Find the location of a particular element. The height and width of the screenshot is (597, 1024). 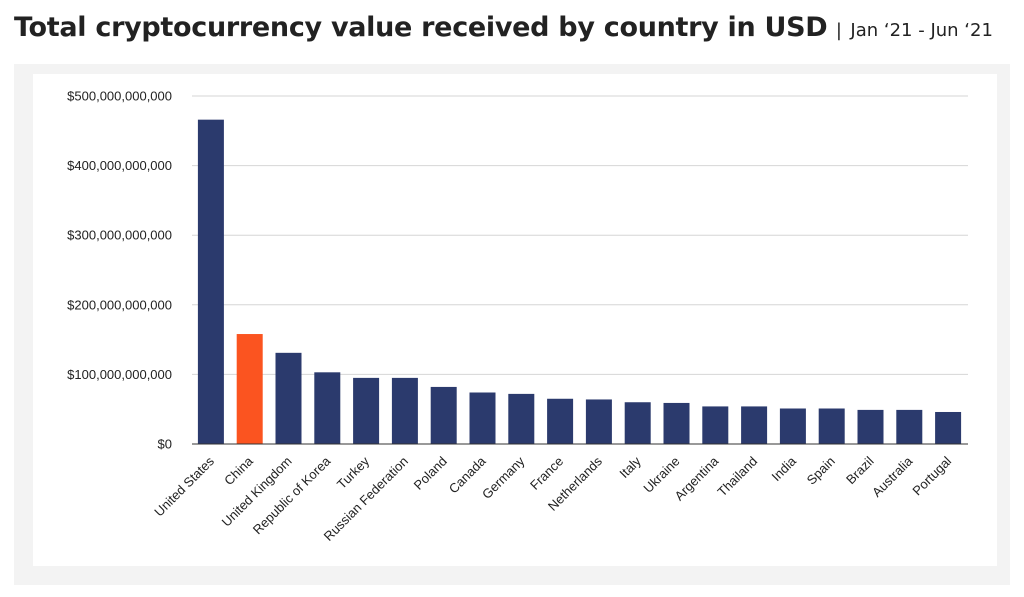

y-tick-label: $100,000,000,000 is located at coordinates (119, 374).